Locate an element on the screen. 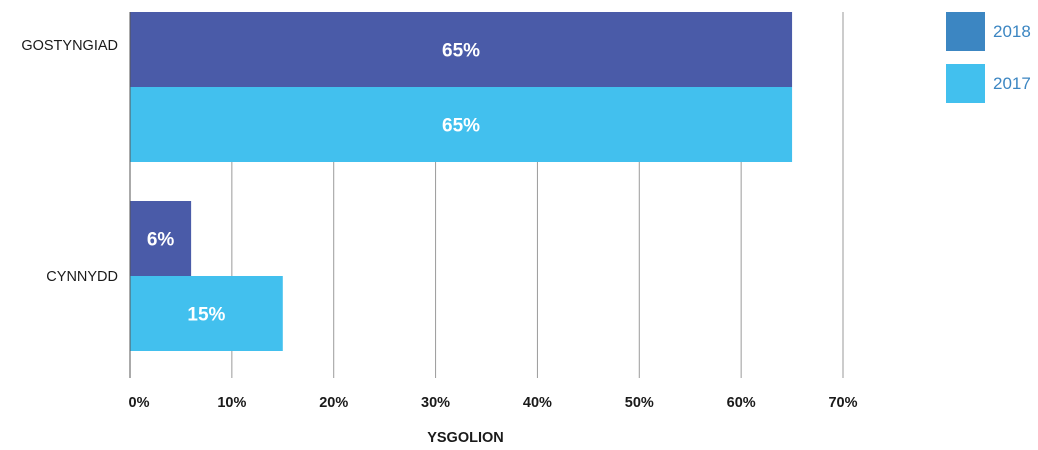  data-label-cynnydd-2017: 15% is located at coordinates (206, 315).